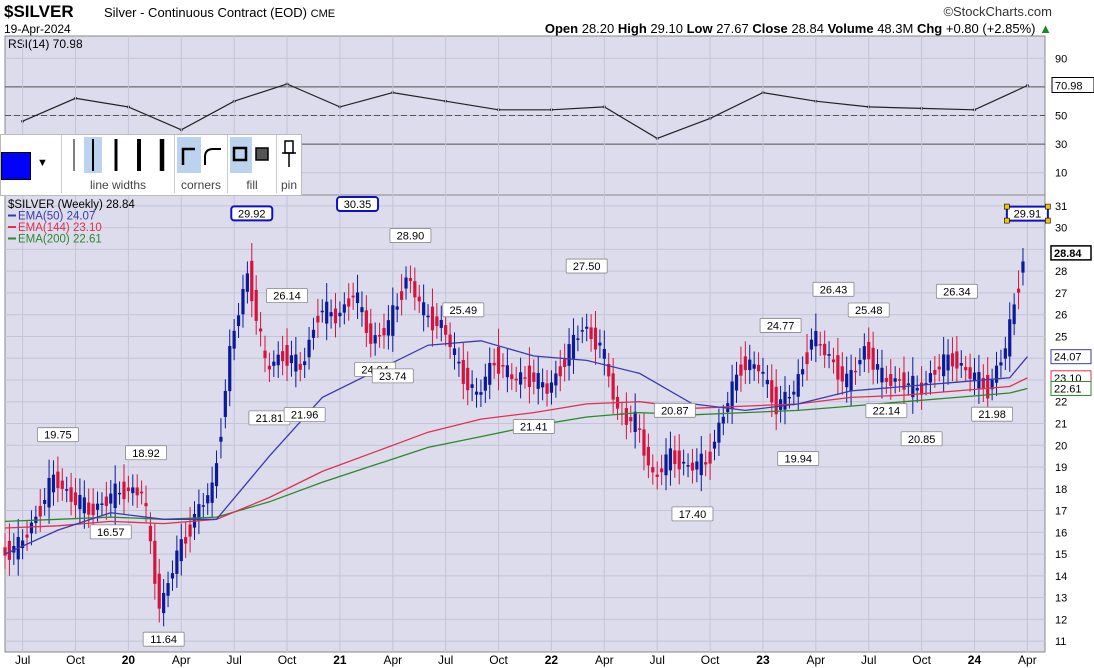 The height and width of the screenshot is (668, 1094). I want to click on price-annotation-label: 23.74, so click(393, 377).